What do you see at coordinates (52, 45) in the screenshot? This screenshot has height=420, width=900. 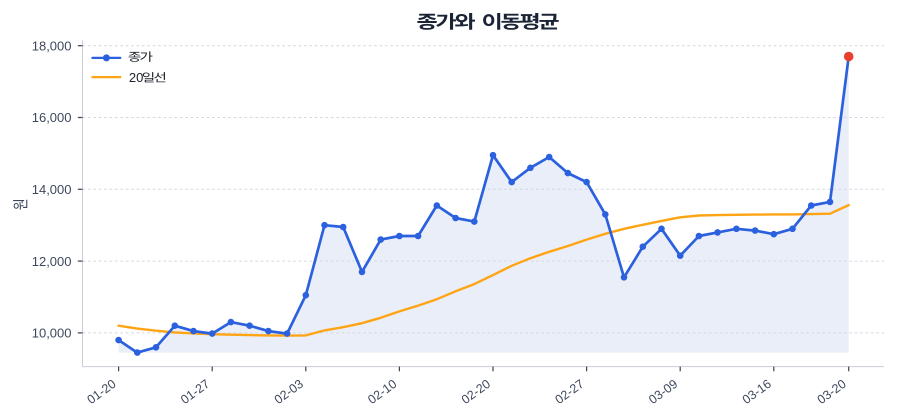 I see `svg-text: 18,000` at bounding box center [52, 45].